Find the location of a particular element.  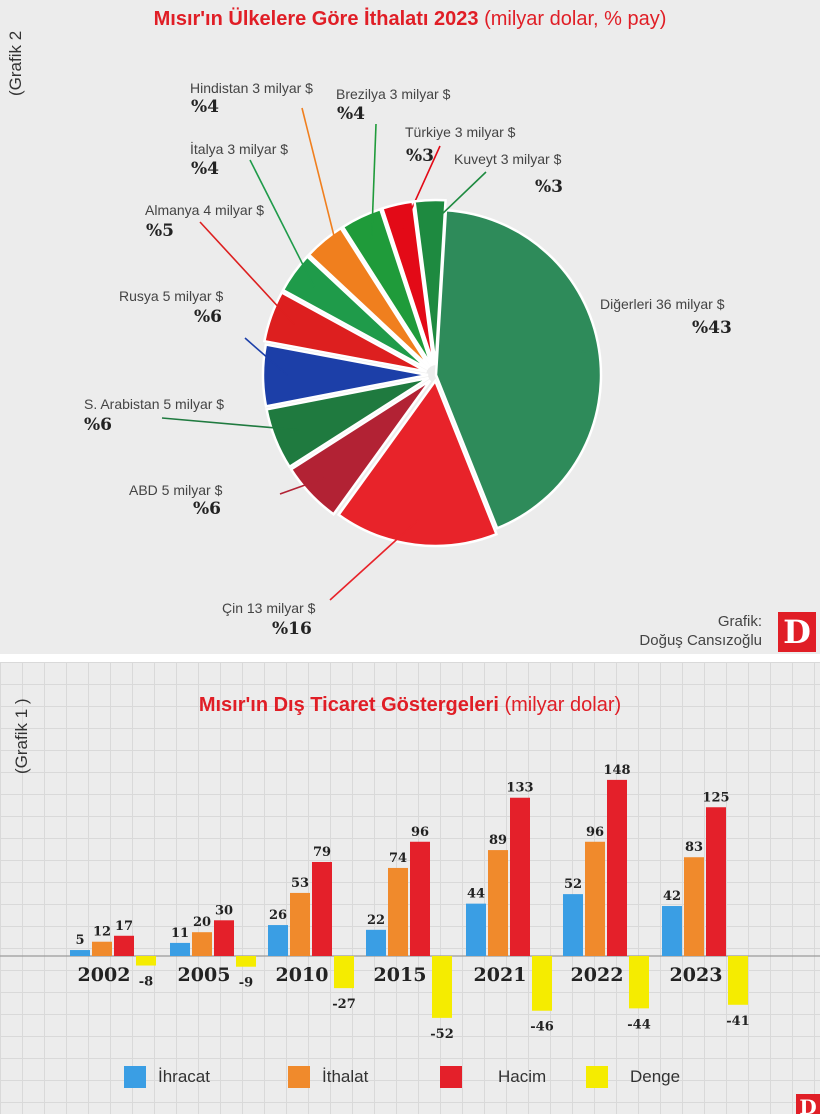

pie-slice-brezilya is located at coordinates (387, 287).